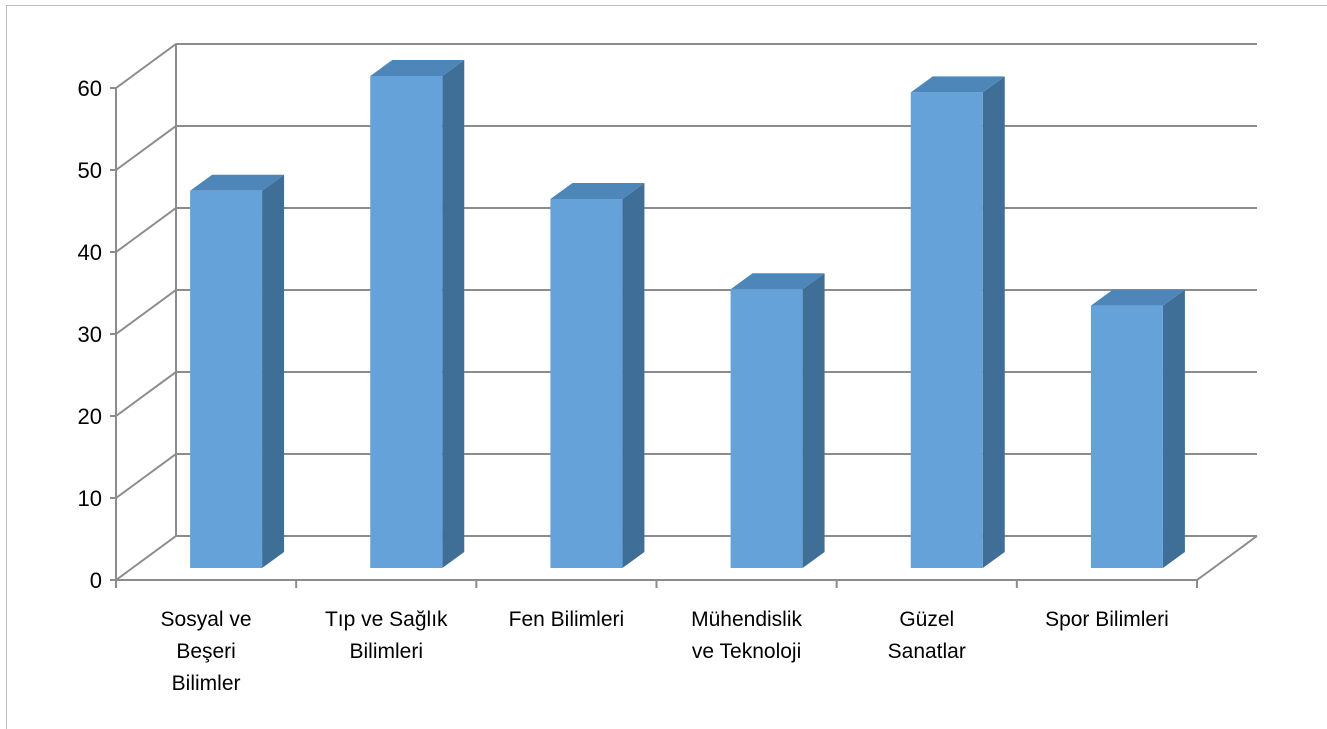 The image size is (1327, 729). What do you see at coordinates (387, 651) in the screenshot?
I see `x-category-label-line: Bilimleri` at bounding box center [387, 651].